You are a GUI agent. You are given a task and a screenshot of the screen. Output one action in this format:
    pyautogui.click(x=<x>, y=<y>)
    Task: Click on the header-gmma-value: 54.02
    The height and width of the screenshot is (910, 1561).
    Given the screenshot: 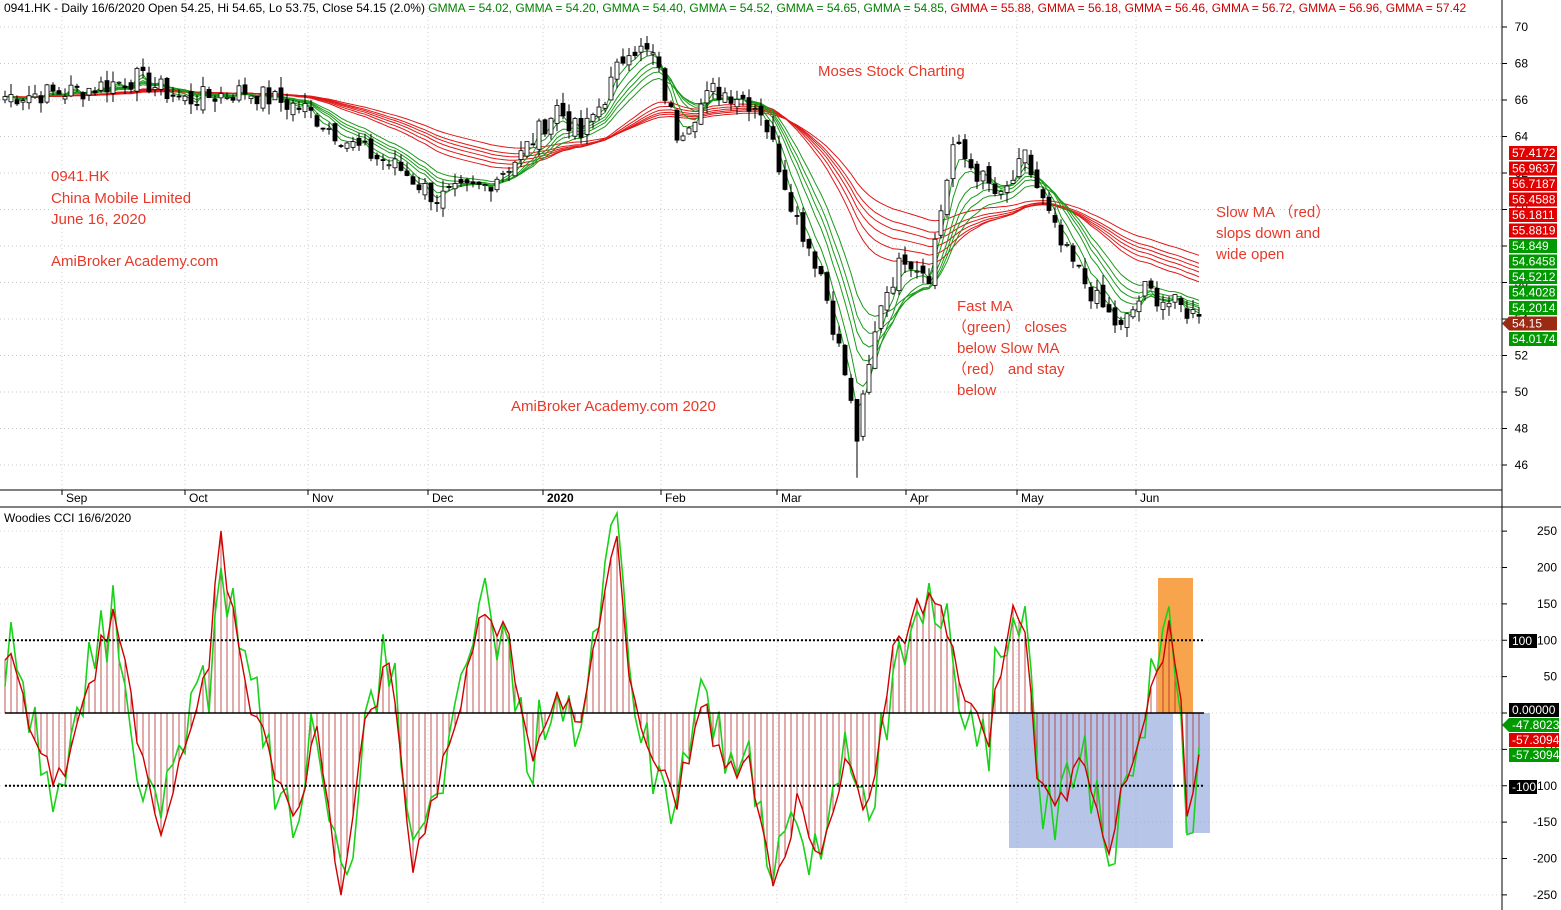 What is the action you would take?
    pyautogui.click(x=494, y=8)
    